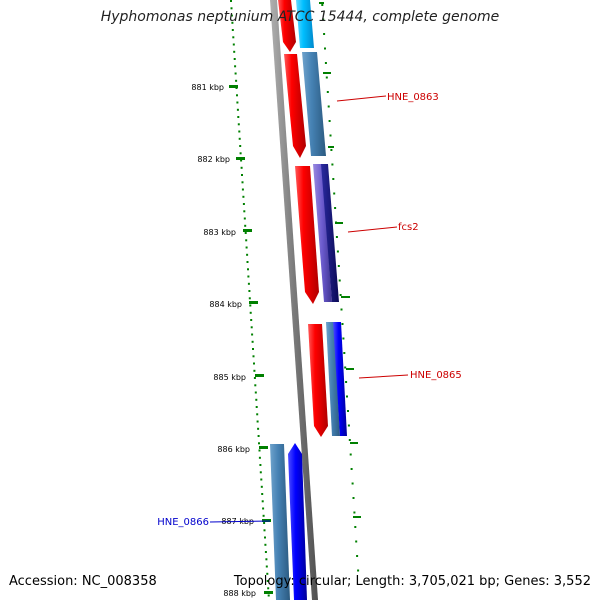 The width and height of the screenshot is (600, 604). I want to click on ruler-minor-ticks, so click(250, 298).